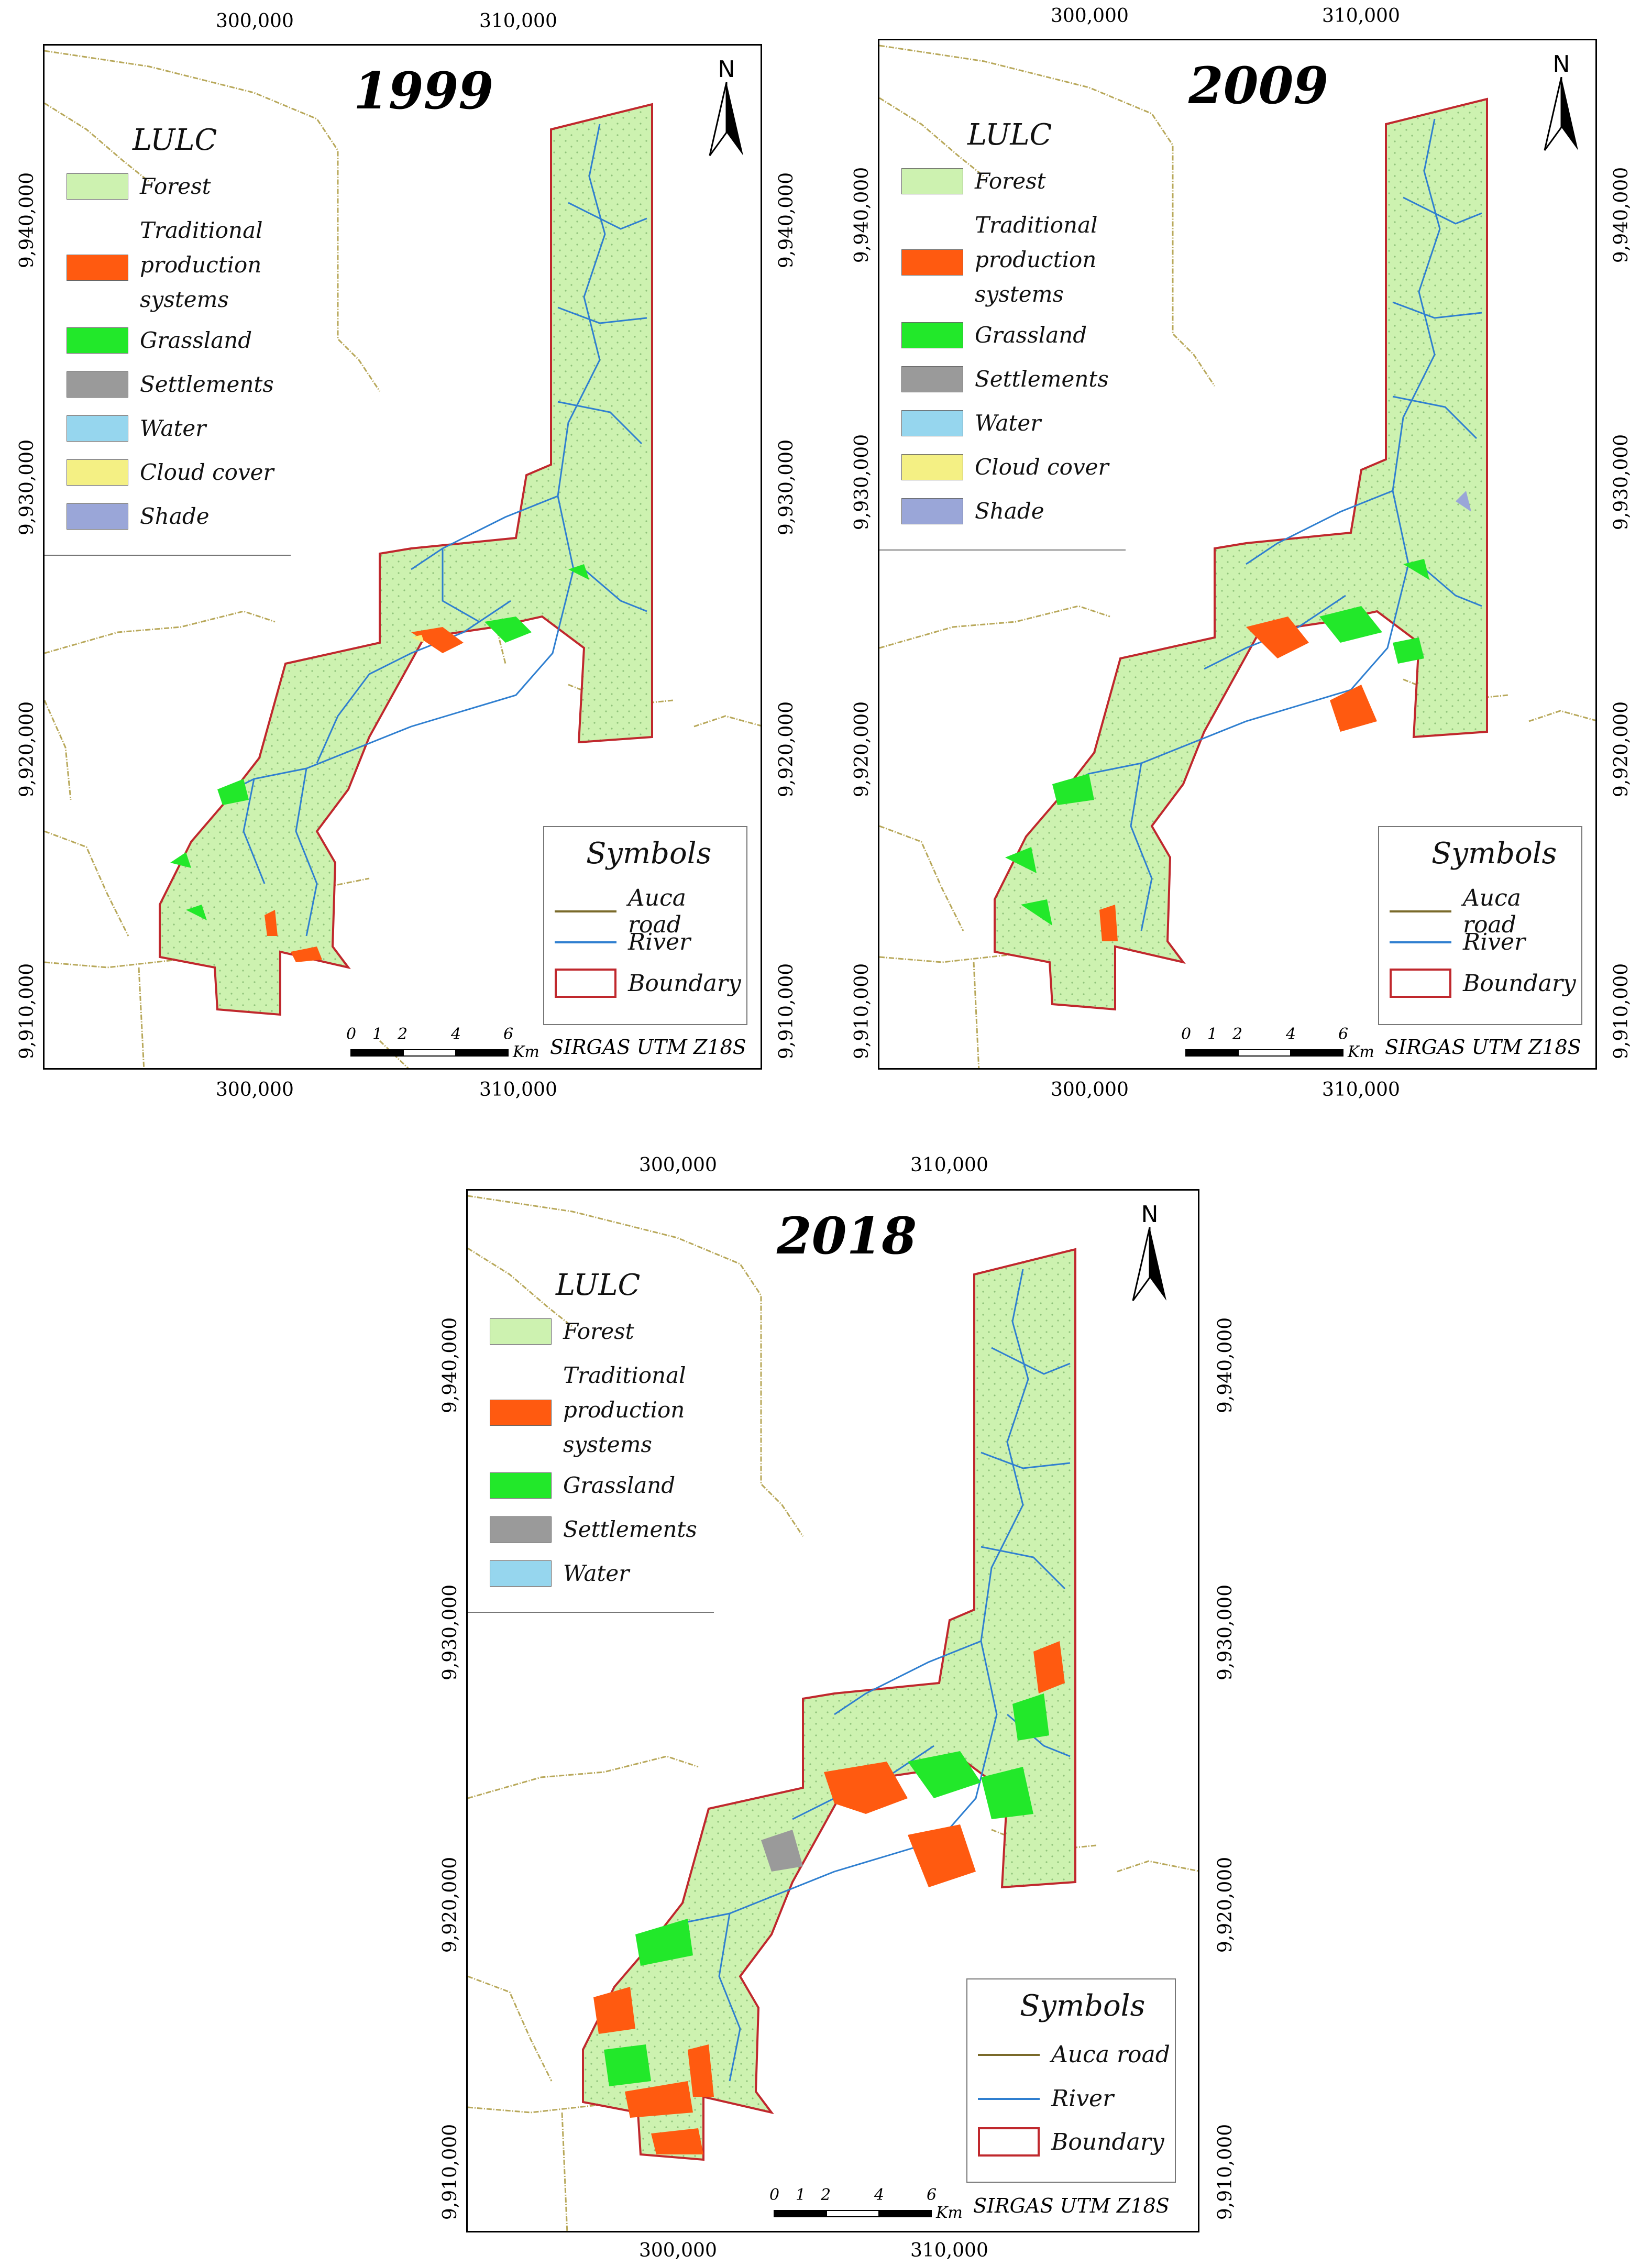 The image size is (1652, 2266). I want to click on legend-label: Traditional production systems, so click(1036, 259).